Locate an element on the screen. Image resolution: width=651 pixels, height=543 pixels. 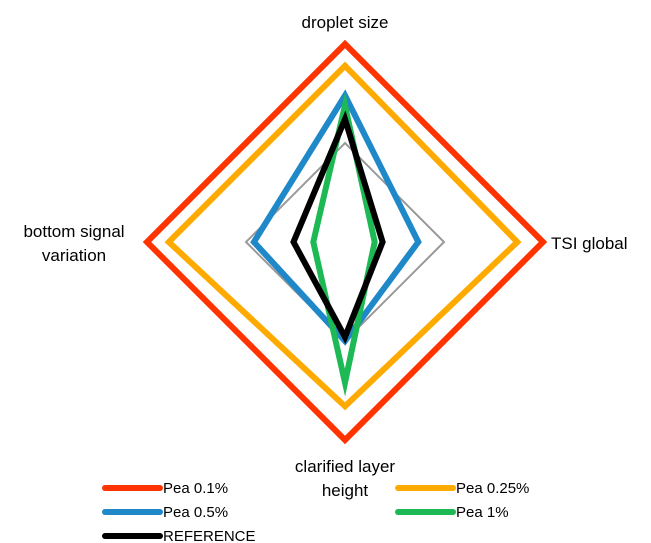
axis-label-clarified-layer-line2: height is located at coordinates (345, 490).